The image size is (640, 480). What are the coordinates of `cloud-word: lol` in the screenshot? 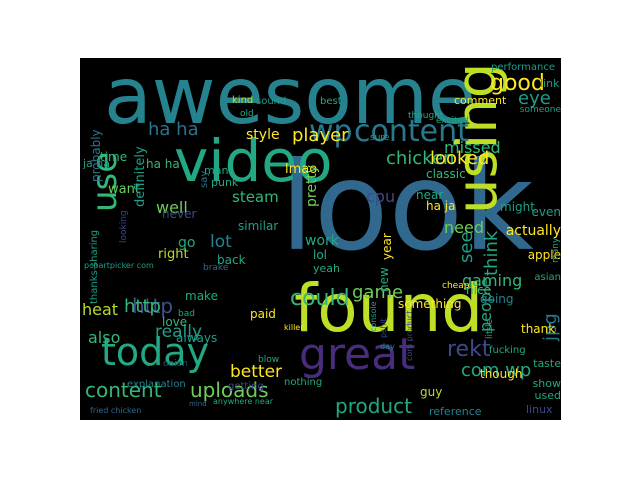 It's located at (320, 255).